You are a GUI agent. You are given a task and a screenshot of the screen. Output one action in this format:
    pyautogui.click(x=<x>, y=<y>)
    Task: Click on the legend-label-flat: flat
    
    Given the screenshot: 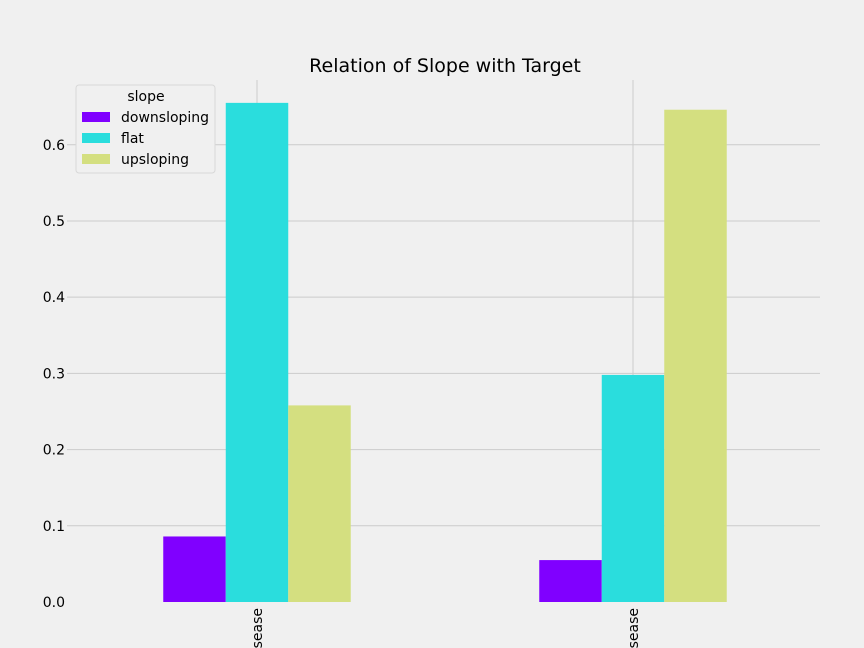 What is the action you would take?
    pyautogui.click(x=132, y=139)
    